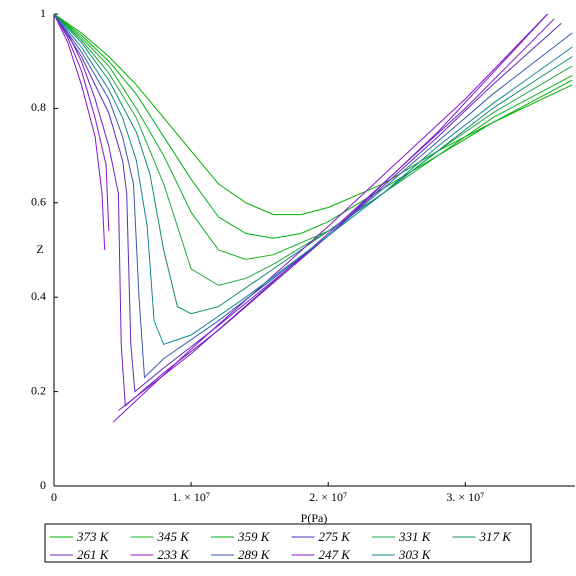 Image resolution: width=576 pixels, height=576 pixels. I want to click on legend-label: 345 K, so click(174, 536).